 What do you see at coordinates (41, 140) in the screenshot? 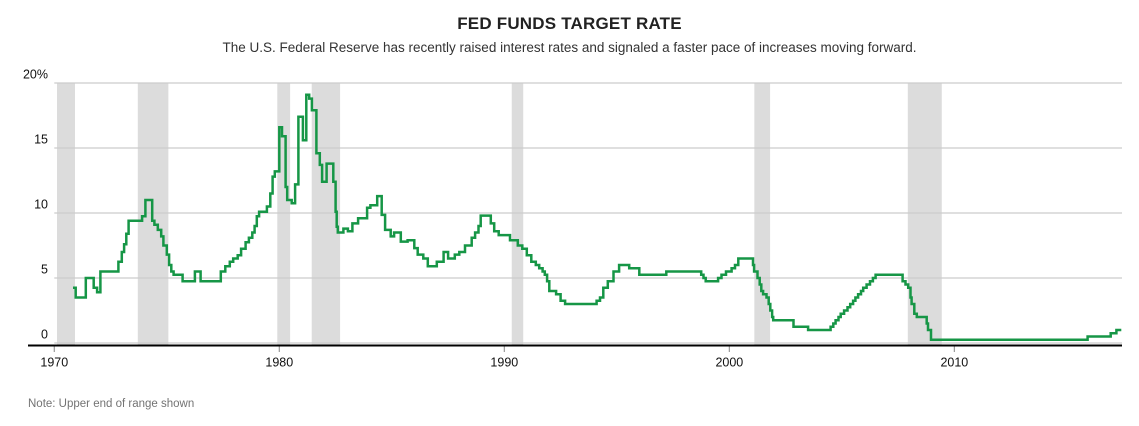
I see `y-axis-label: 15` at bounding box center [41, 140].